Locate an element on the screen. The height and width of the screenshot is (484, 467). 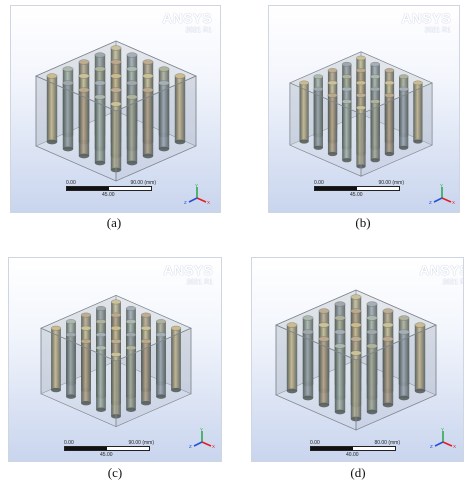
caption-d: (d) is located at coordinates (358, 472).